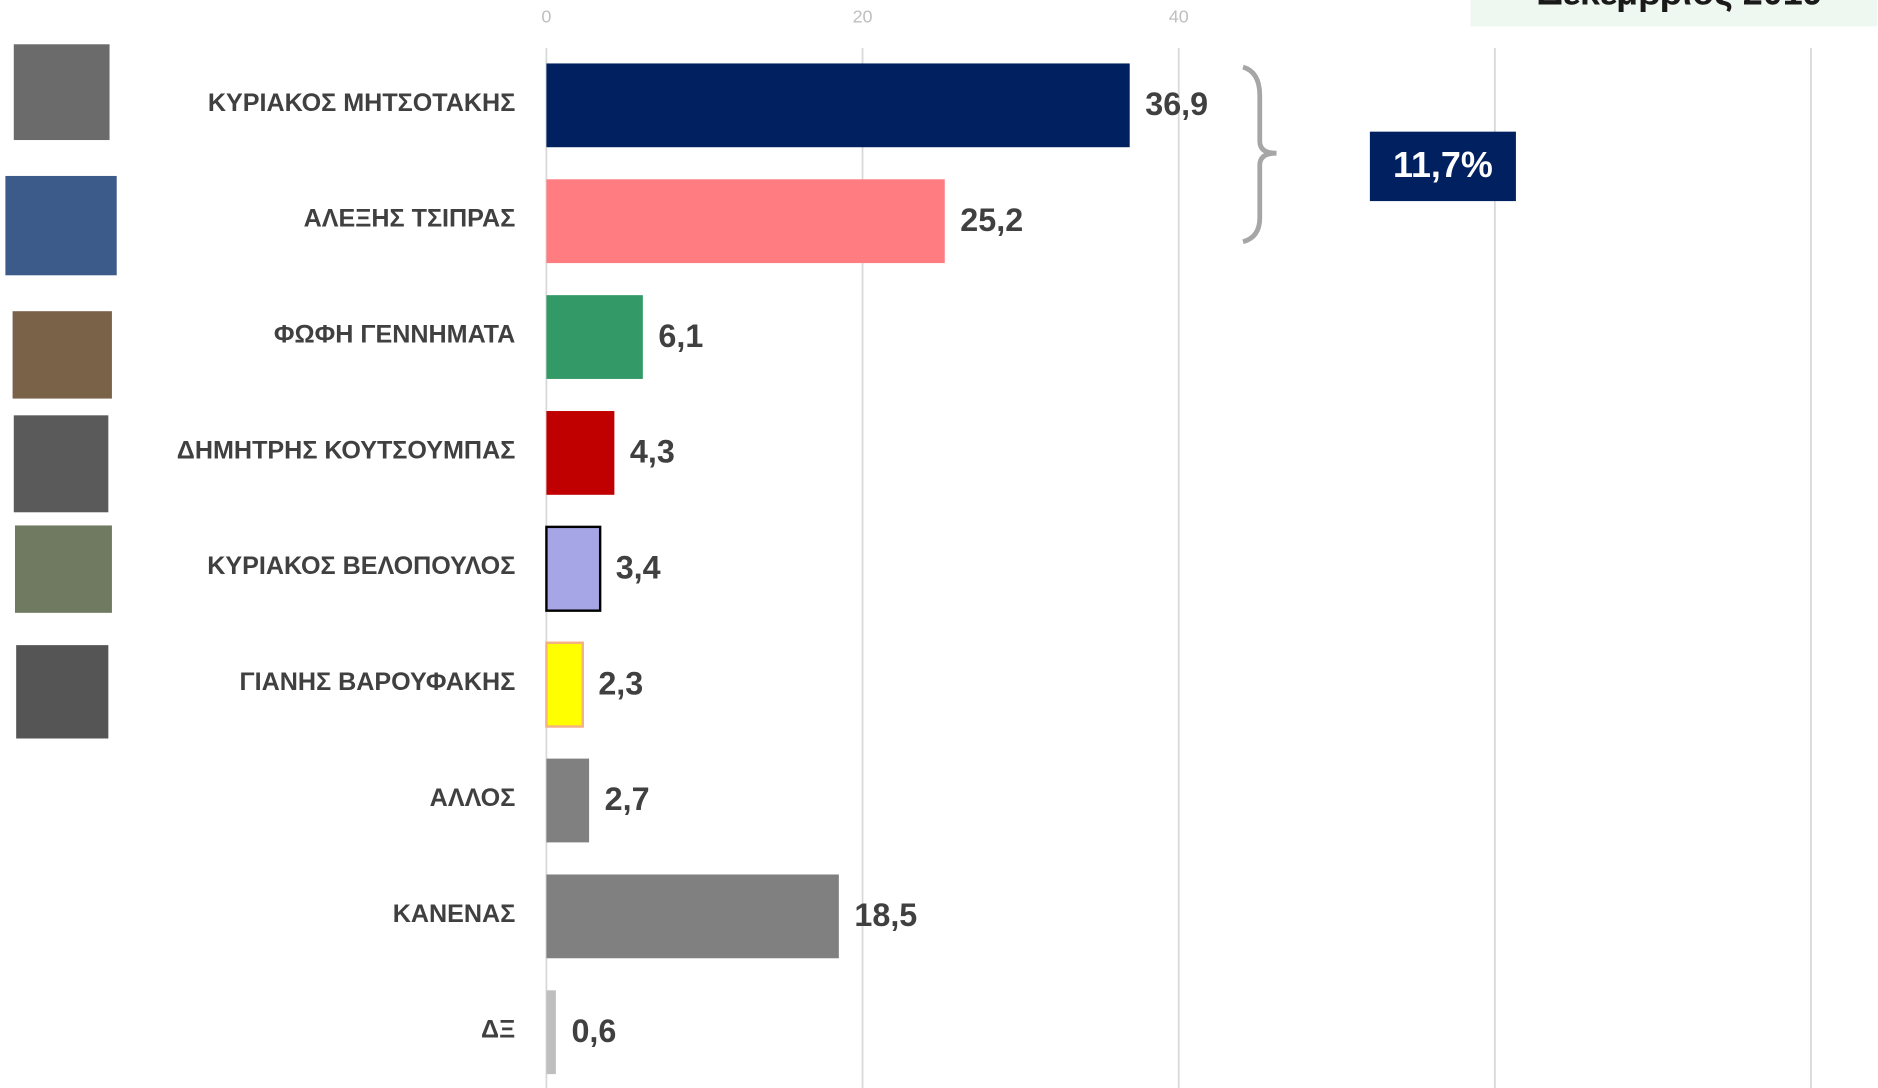 Image resolution: width=1878 pixels, height=1088 pixels. I want to click on x-tick-label: 40, so click(1179, 17).